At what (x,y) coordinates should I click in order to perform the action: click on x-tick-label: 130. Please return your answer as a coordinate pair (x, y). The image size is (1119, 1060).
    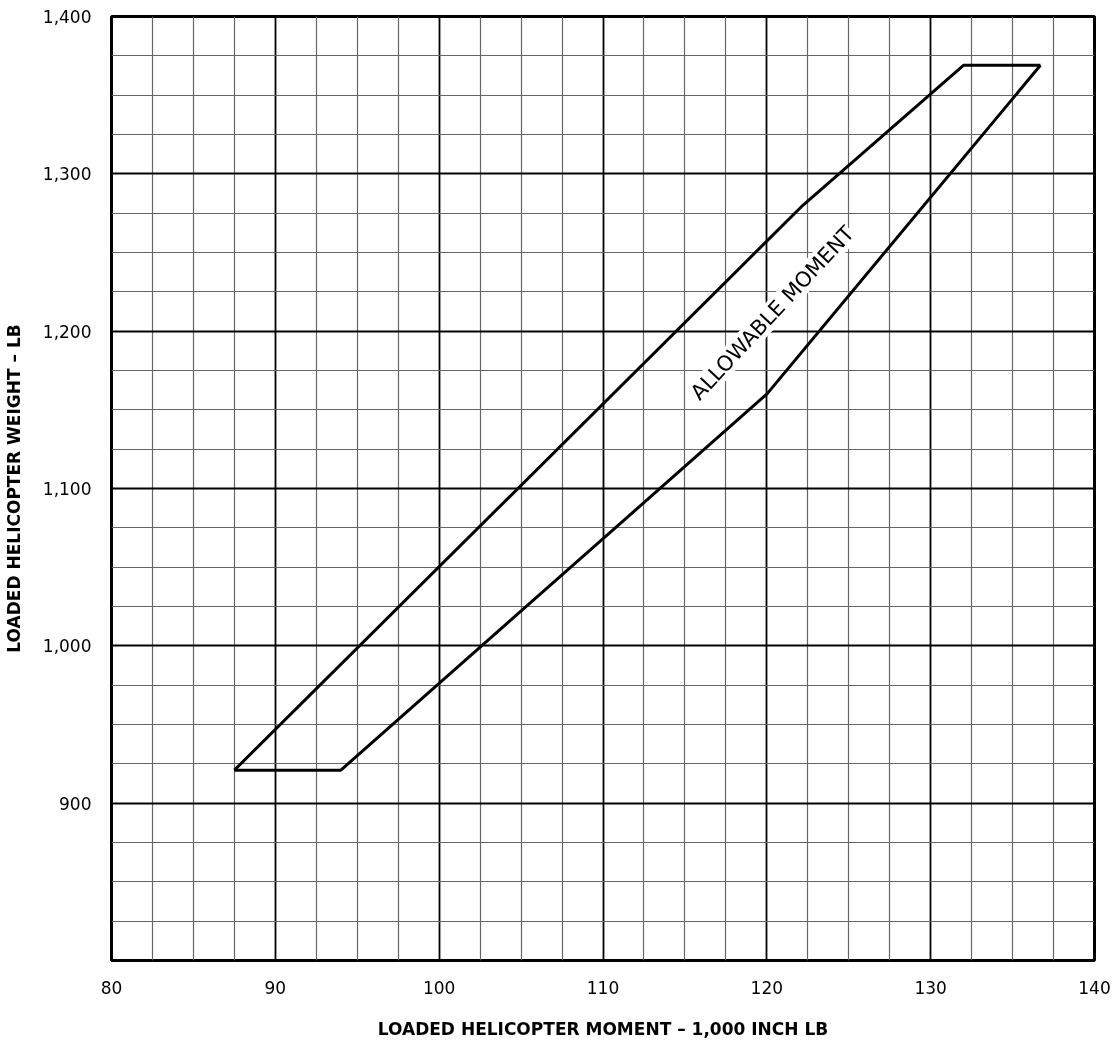
    Looking at the image, I should click on (930, 987).